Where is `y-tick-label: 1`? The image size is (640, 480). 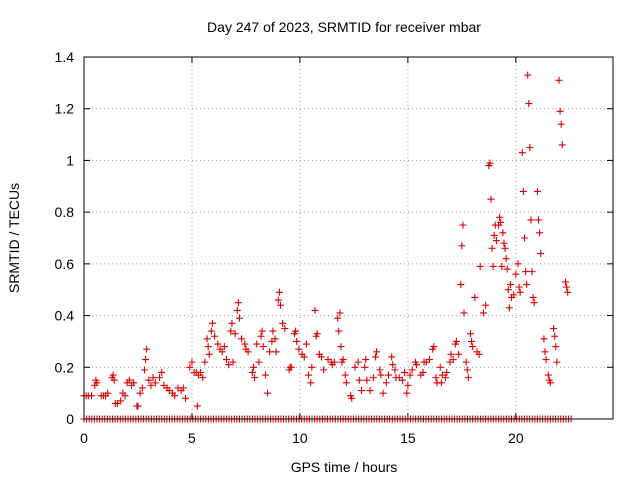
y-tick-label: 1 is located at coordinates (70, 160).